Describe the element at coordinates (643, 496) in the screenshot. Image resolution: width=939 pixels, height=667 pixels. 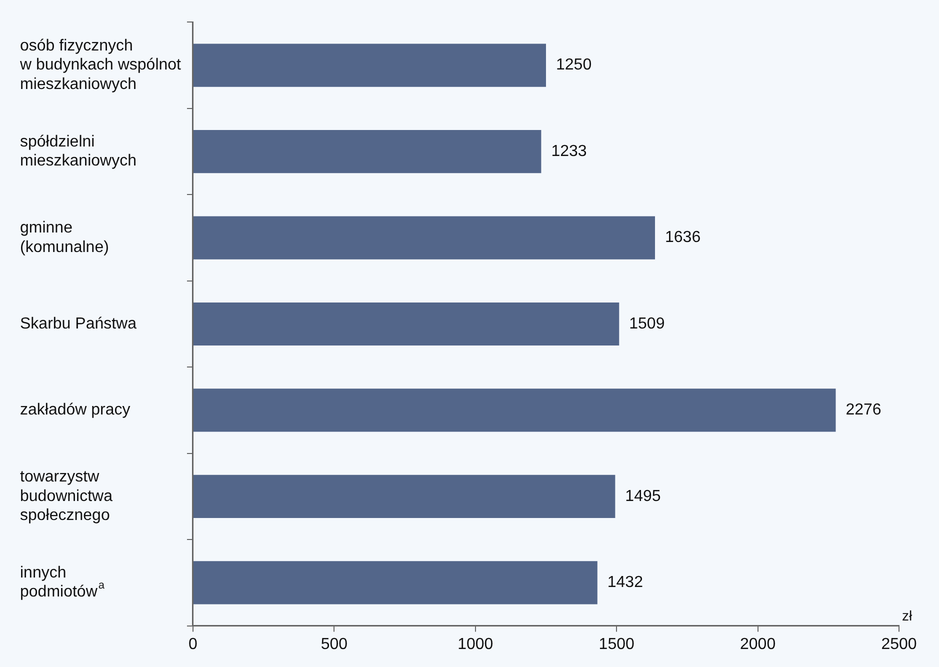
I see `data-label: 1495` at that location.